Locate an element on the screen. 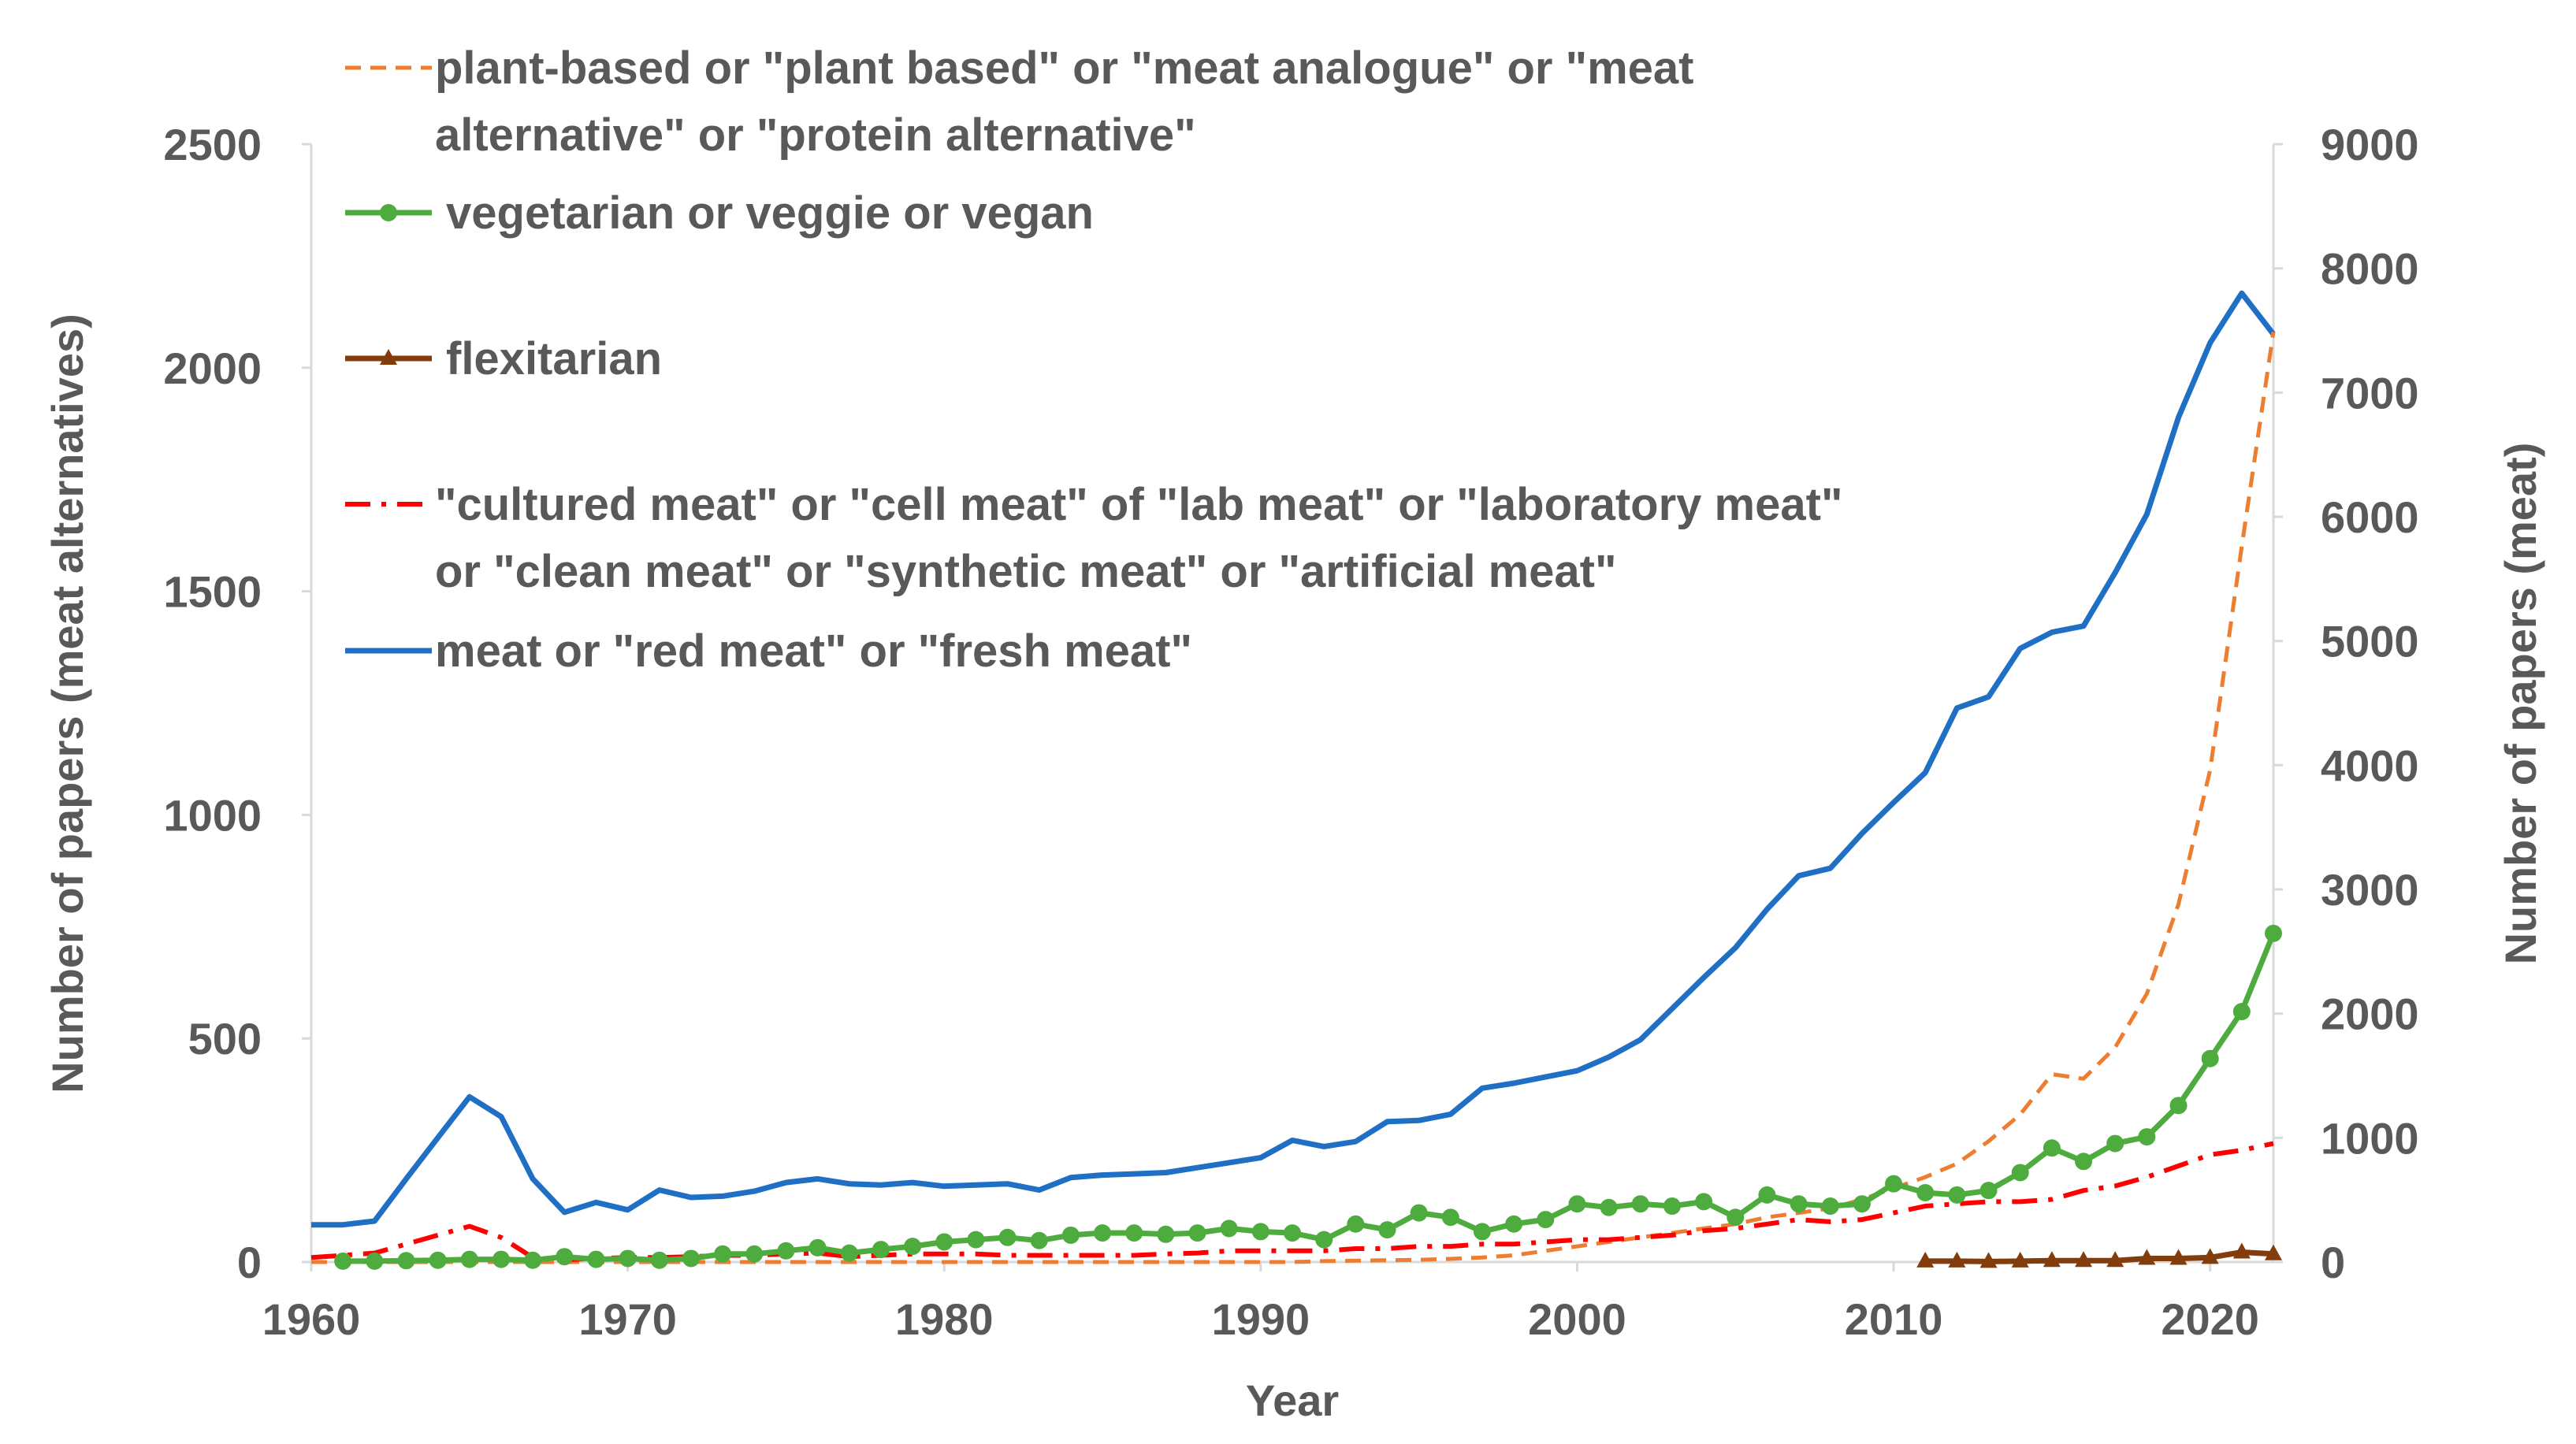 The image size is (2576, 1444). left-y-tick-labels: 0 500 1000 1500 2000 2500 is located at coordinates (237, 704).